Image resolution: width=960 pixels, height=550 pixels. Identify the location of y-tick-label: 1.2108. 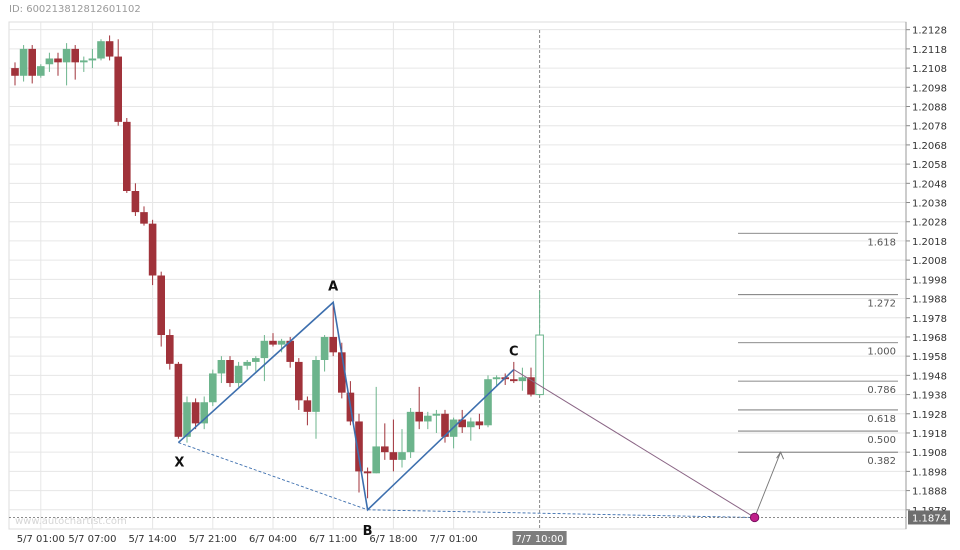
(929, 69).